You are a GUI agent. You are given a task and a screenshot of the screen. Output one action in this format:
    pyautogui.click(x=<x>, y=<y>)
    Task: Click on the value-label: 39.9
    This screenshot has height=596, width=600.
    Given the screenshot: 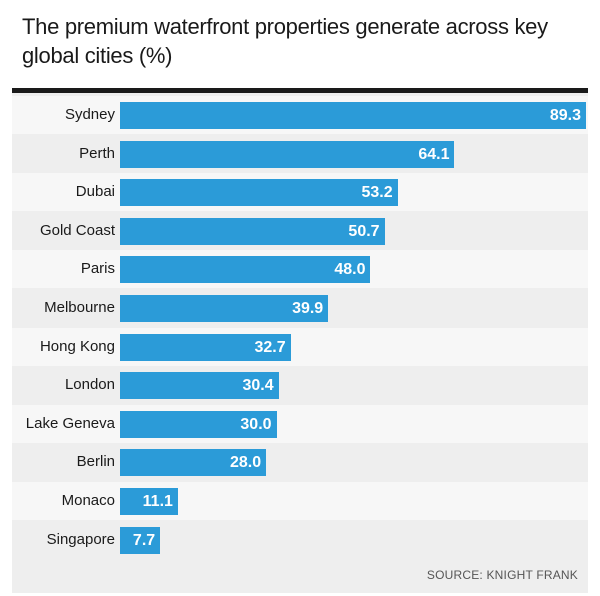 What is the action you would take?
    pyautogui.click(x=308, y=308)
    